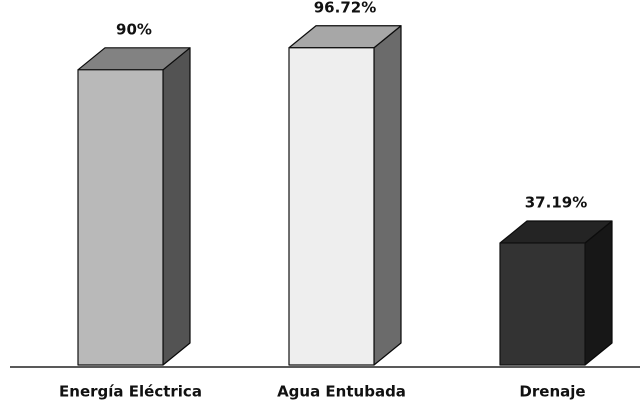  Describe the element at coordinates (130, 392) in the screenshot. I see `x-tick-label: Energía Eléctrica` at that location.